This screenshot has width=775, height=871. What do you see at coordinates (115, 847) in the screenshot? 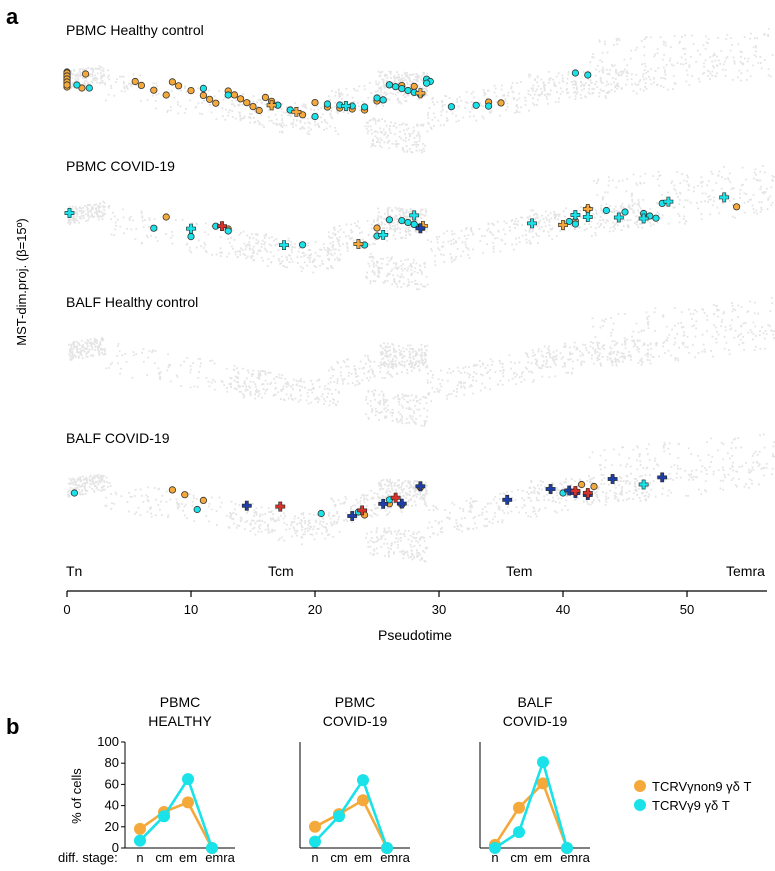
I see `y-tick-label-0: 0` at bounding box center [115, 847].